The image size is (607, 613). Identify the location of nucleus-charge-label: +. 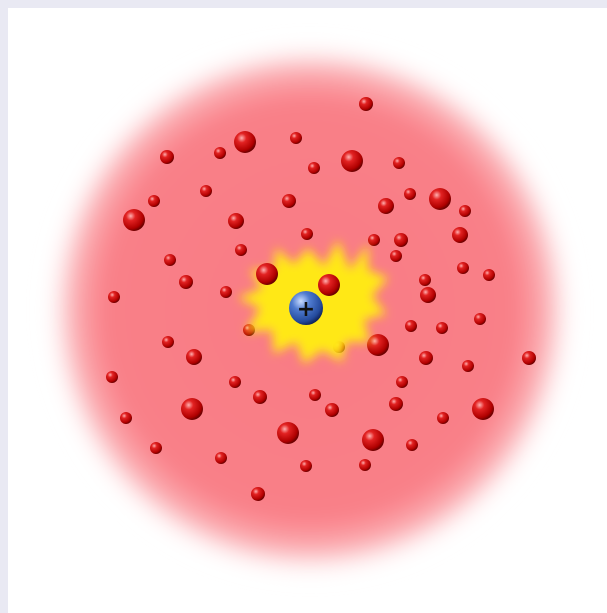
(306, 309).